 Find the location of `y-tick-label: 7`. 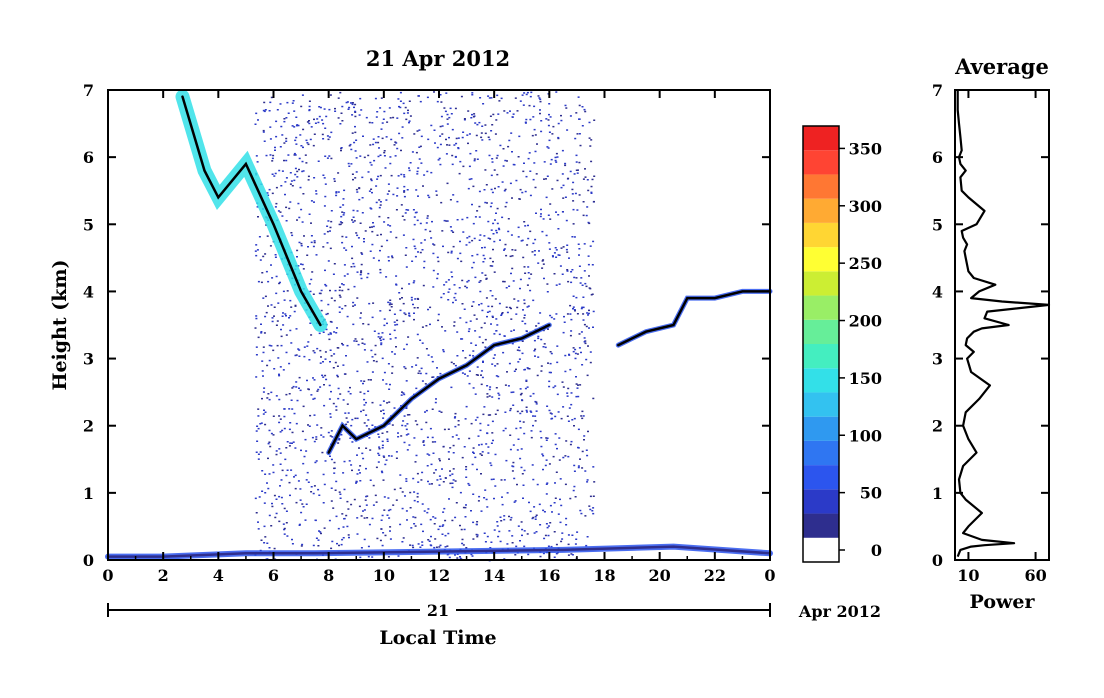

y-tick-label: 7 is located at coordinates (88, 90).